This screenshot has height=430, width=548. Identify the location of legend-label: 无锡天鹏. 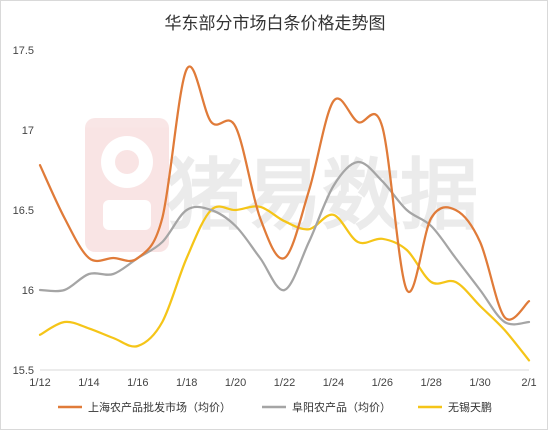
(470, 407).